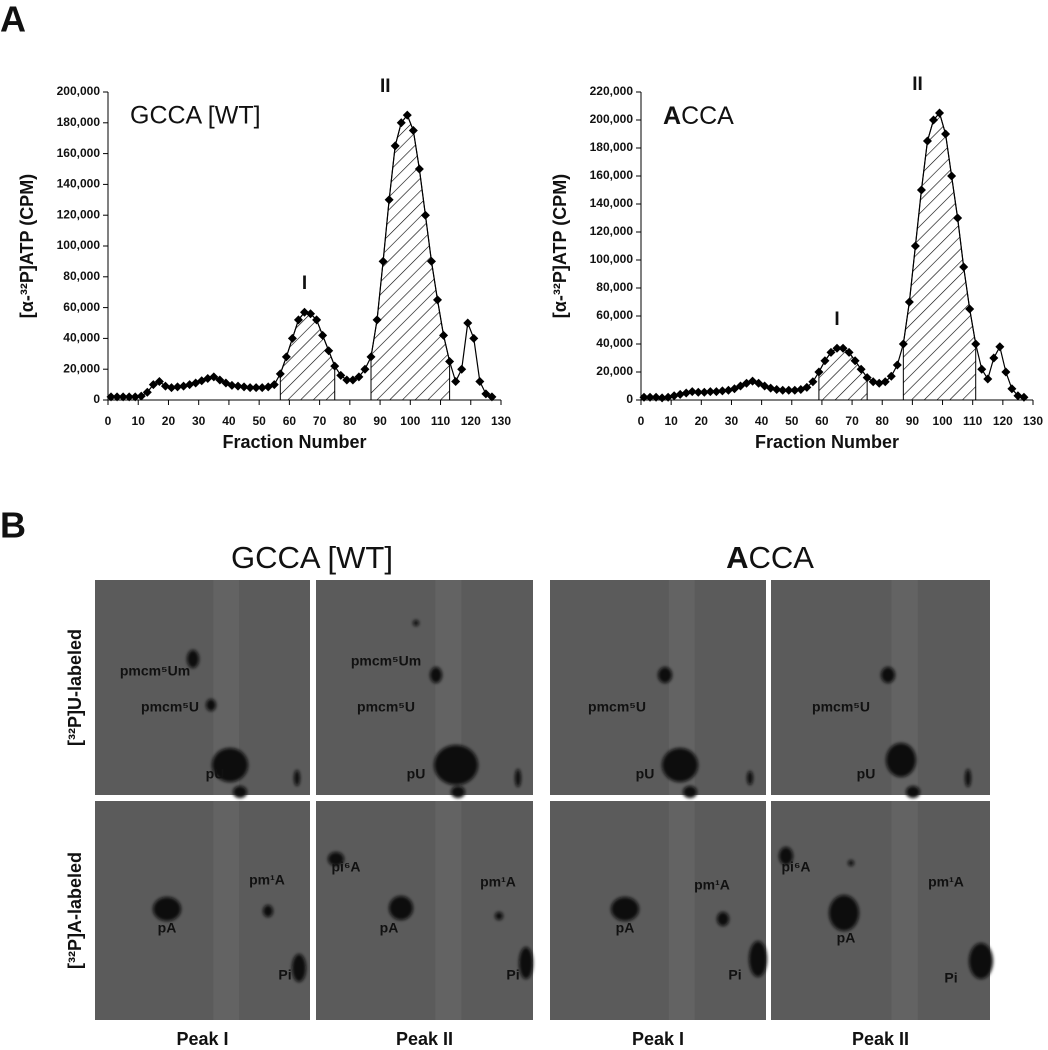  Describe the element at coordinates (304, 283) in the screenshot. I see `peak-label: I` at that location.